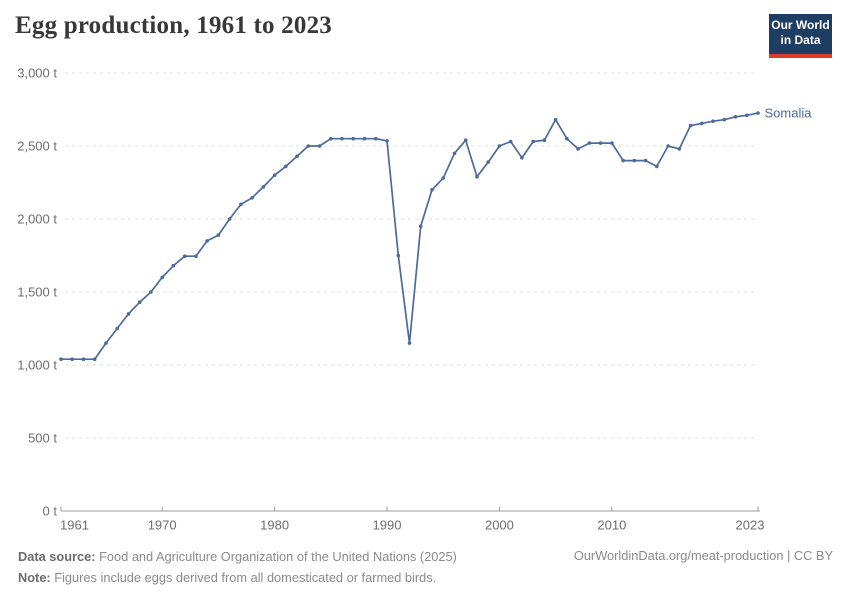  I want to click on svg-text: 2,000 t, so click(37, 219).